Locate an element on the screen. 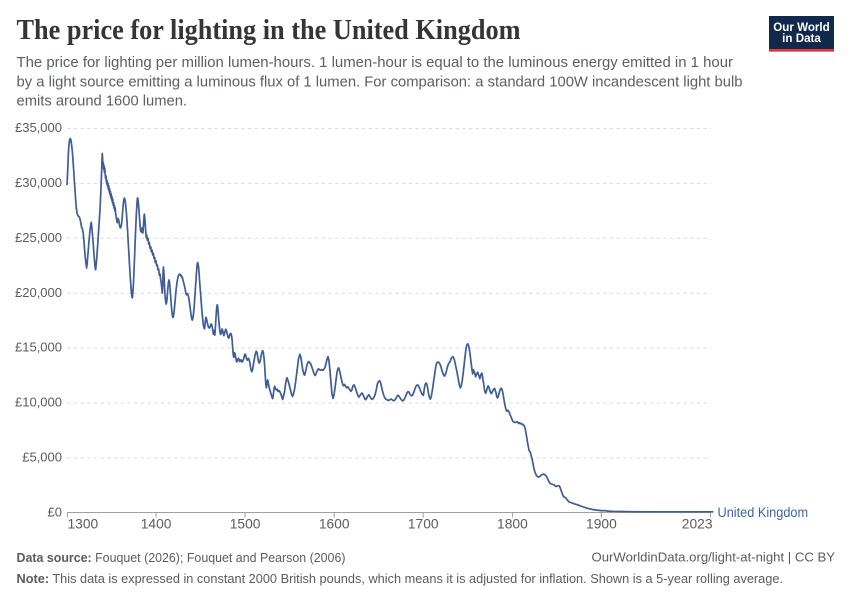 This screenshot has height=600, width=850. svg-text: £10,000 is located at coordinates (38, 402).